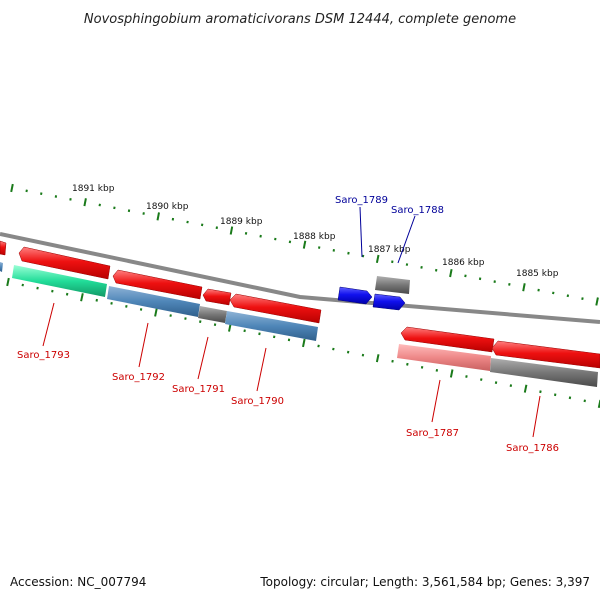  What do you see at coordinates (167, 207) in the screenshot?
I see `kbp-label-1890: 1890 kbp` at bounding box center [167, 207].